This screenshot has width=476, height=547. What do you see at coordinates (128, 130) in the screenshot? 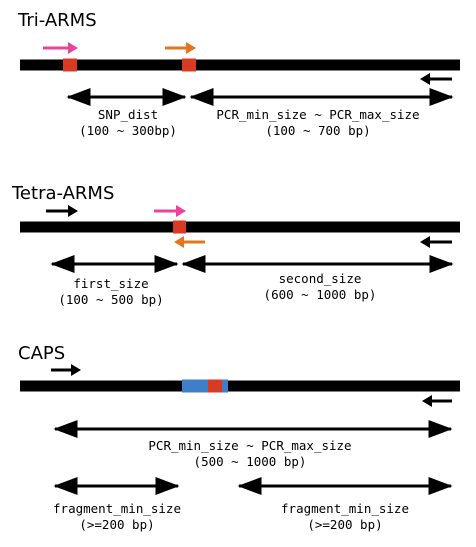
I see `tri-arms-snp-dist-range: (100 ~ 300bp)` at bounding box center [128, 130].